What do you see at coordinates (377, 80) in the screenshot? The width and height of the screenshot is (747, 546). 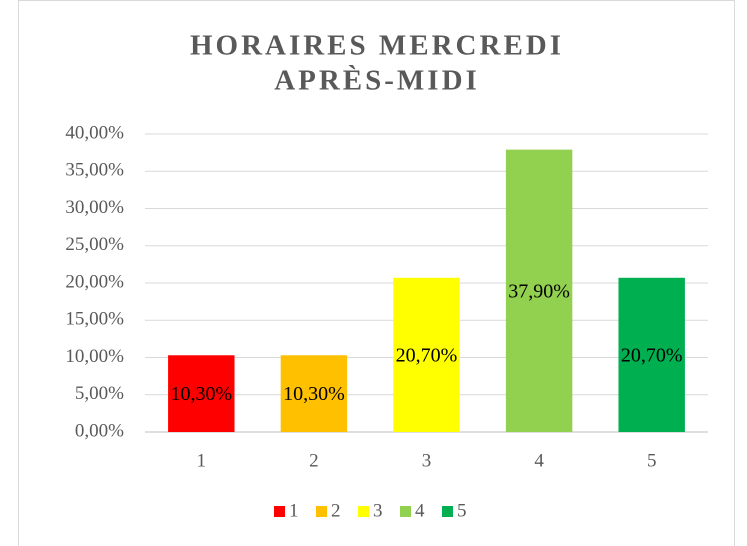 I see `chart-title: APRÈS-MIDI` at bounding box center [377, 80].